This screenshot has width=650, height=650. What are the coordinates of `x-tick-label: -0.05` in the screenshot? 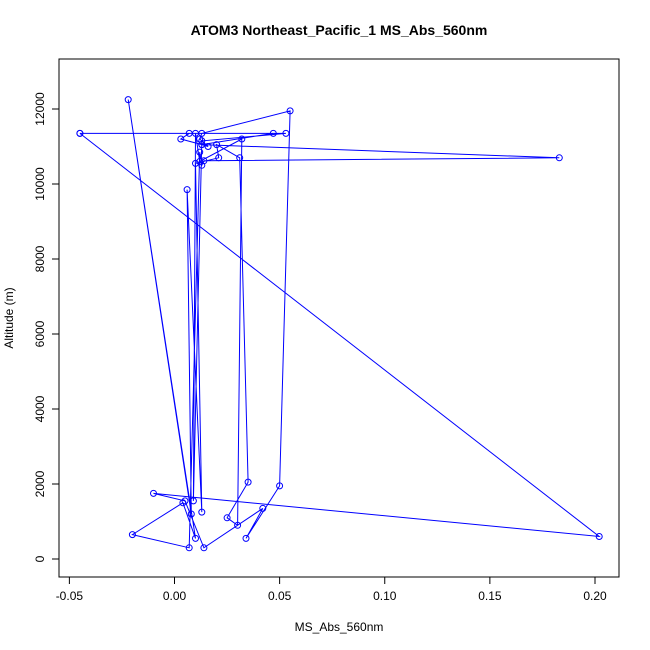 It's located at (70, 596).